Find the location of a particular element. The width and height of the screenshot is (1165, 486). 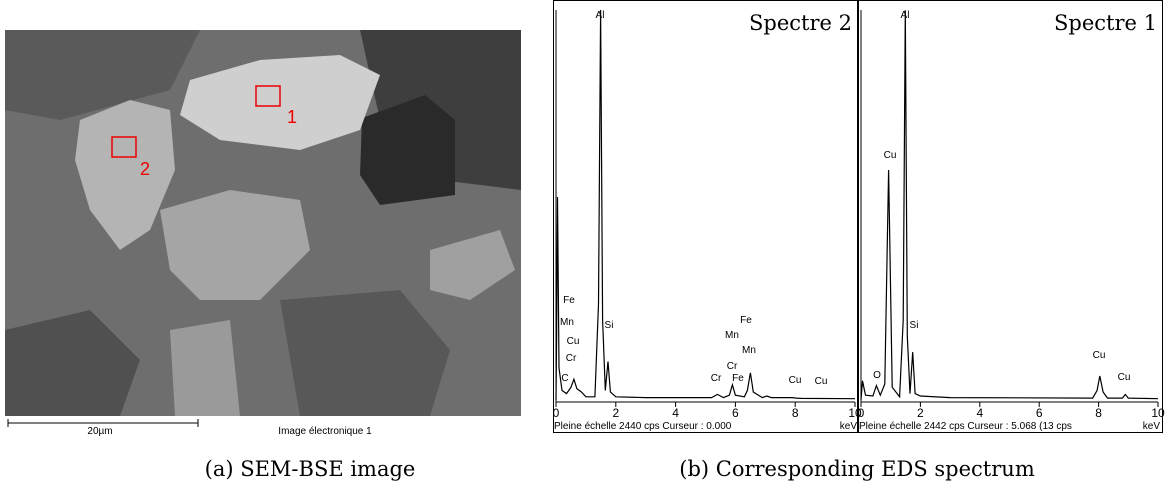

region-label: 2 is located at coordinates (145, 169).